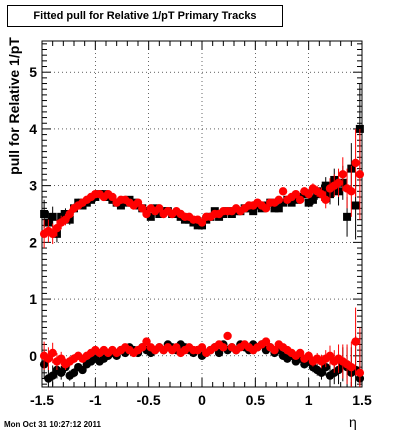  Describe the element at coordinates (149, 400) in the screenshot. I see `x-tick-label: -0.5` at that location.